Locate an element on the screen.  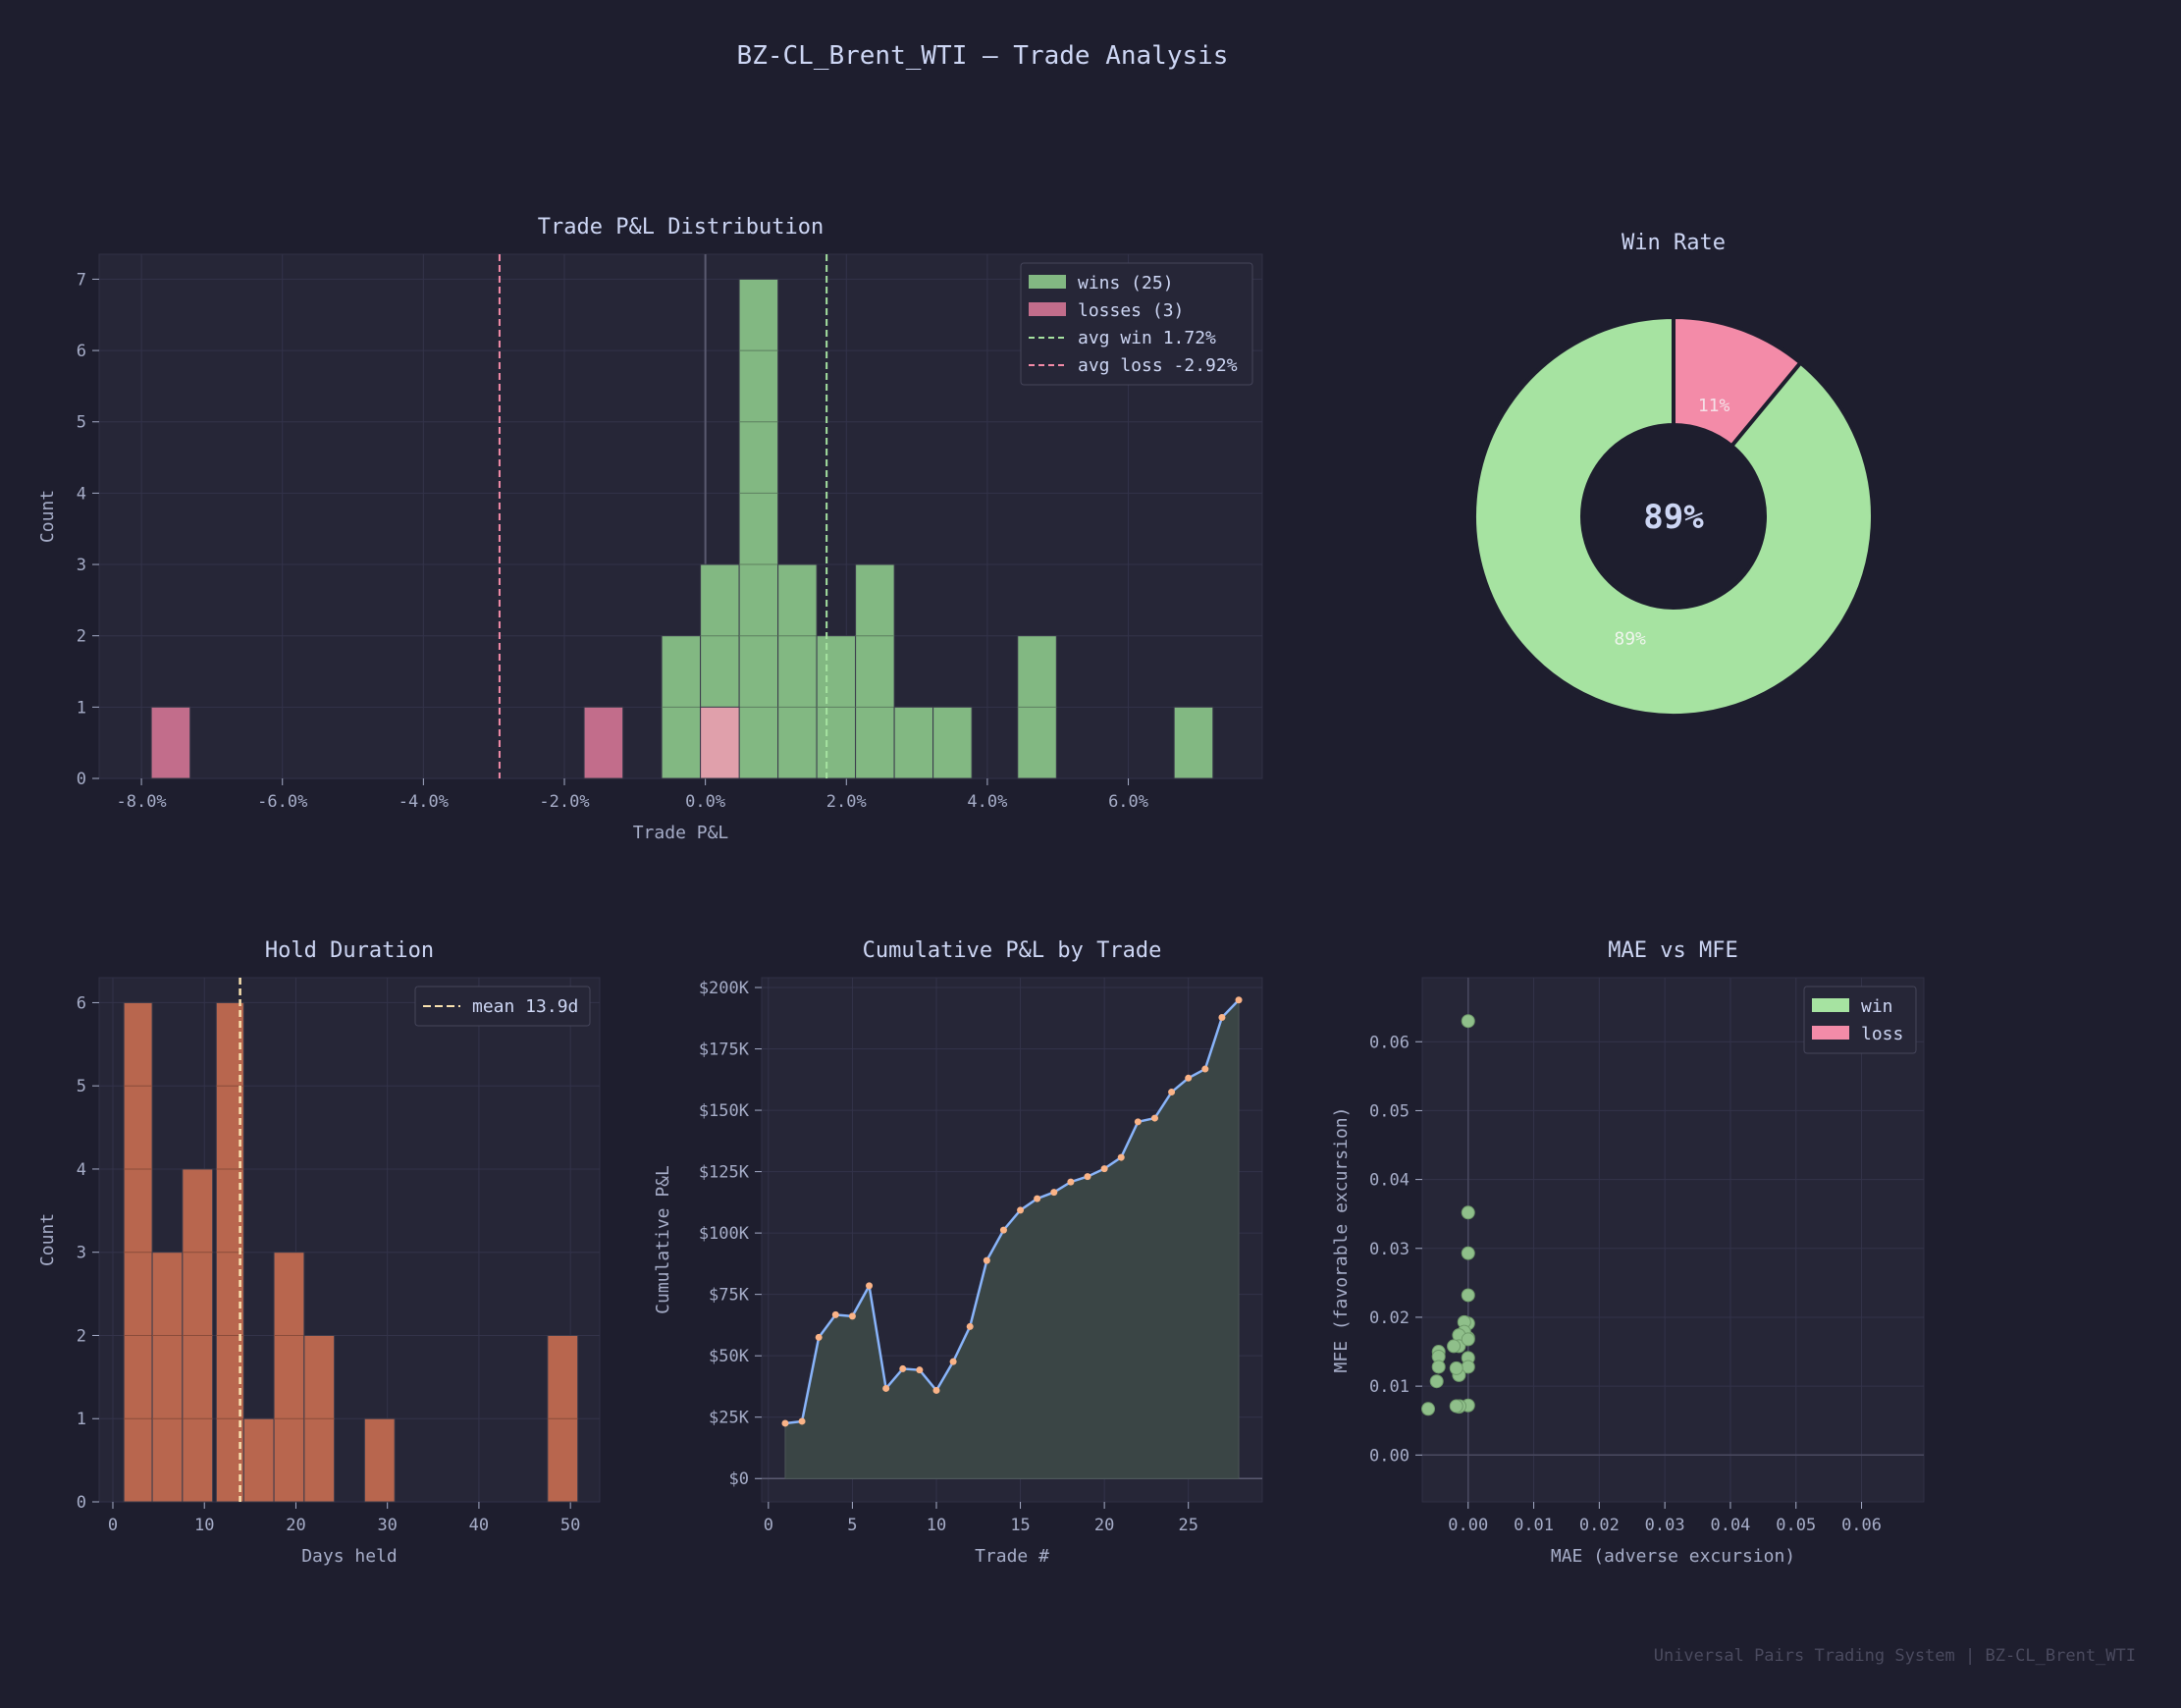
hold-bar is located at coordinates (379, 1460).